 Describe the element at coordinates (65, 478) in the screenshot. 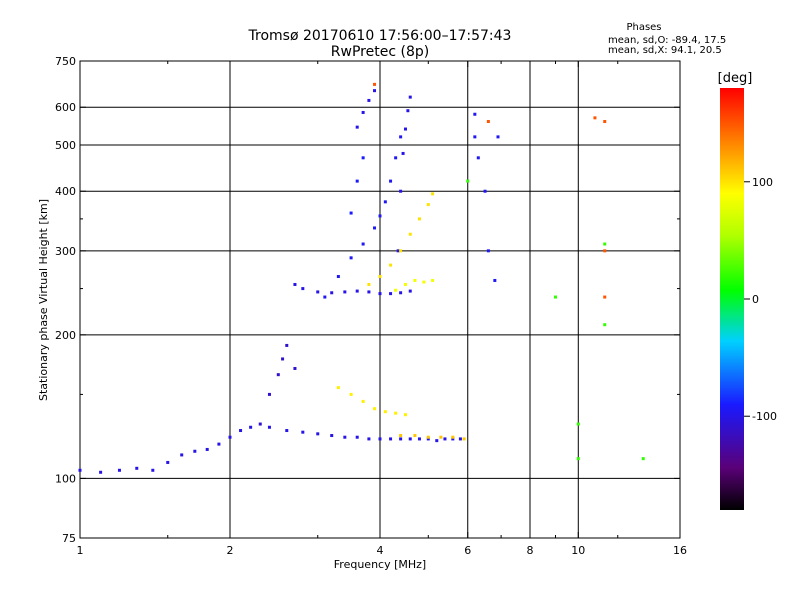

I see `y-tick-label: 100` at that location.